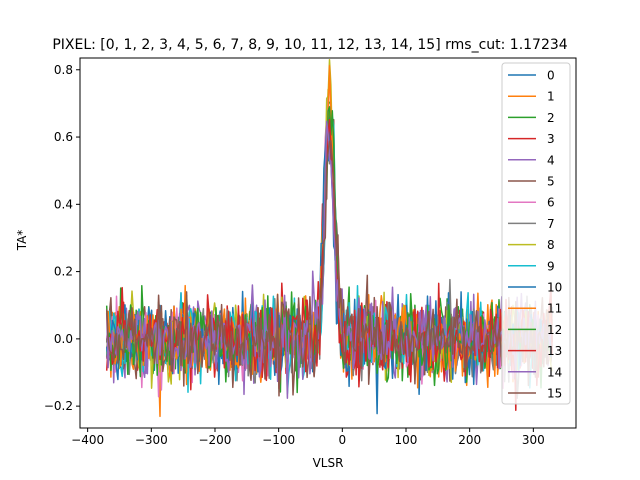 This screenshot has height=480, width=640. What do you see at coordinates (551, 76) in the screenshot?
I see `legend-label-0: 0` at bounding box center [551, 76].